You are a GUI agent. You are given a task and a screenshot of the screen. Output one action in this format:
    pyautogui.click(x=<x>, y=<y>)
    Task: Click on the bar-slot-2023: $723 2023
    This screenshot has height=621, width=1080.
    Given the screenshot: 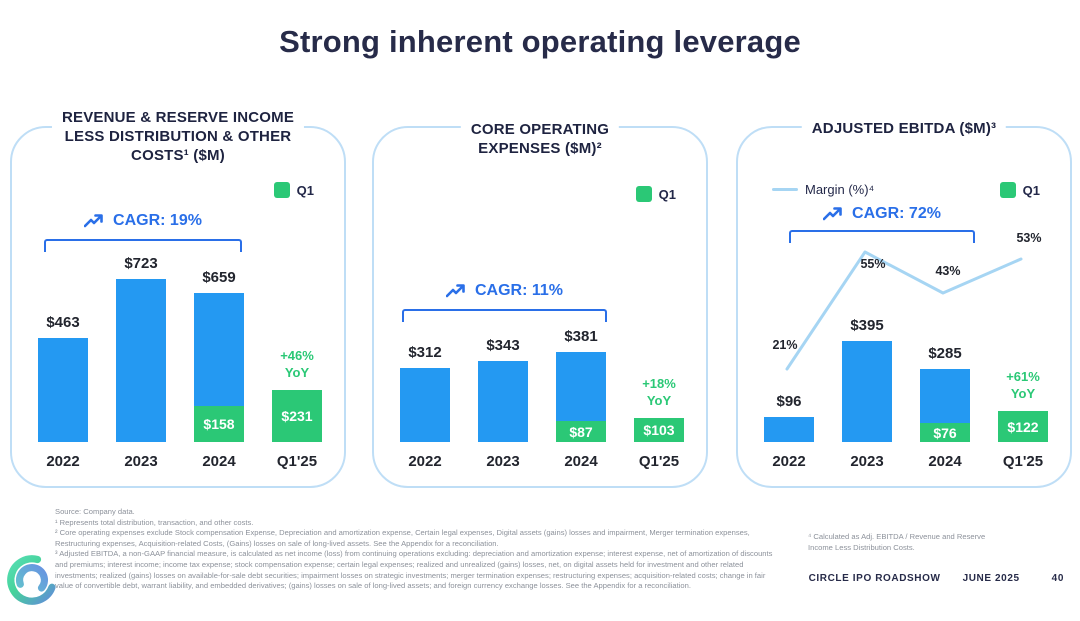 What is the action you would take?
    pyautogui.click(x=141, y=299)
    